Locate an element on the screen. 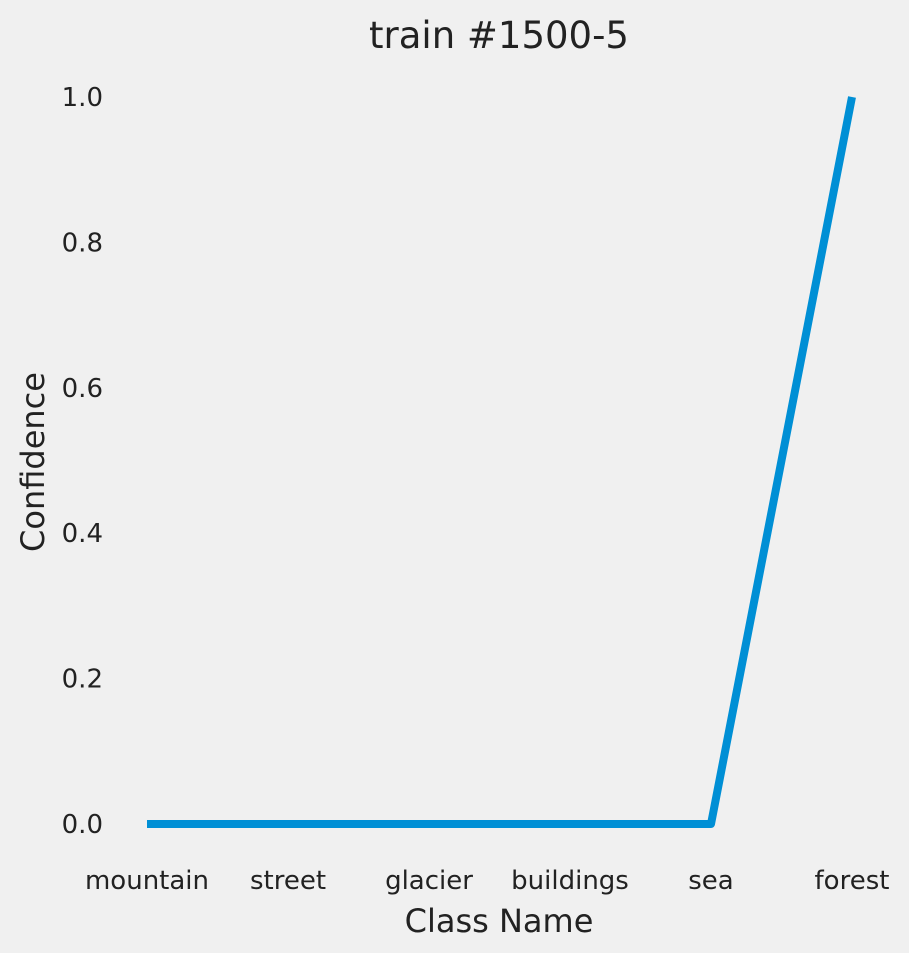 The height and width of the screenshot is (953, 909). y-tick-label: 1.0 is located at coordinates (82, 98).